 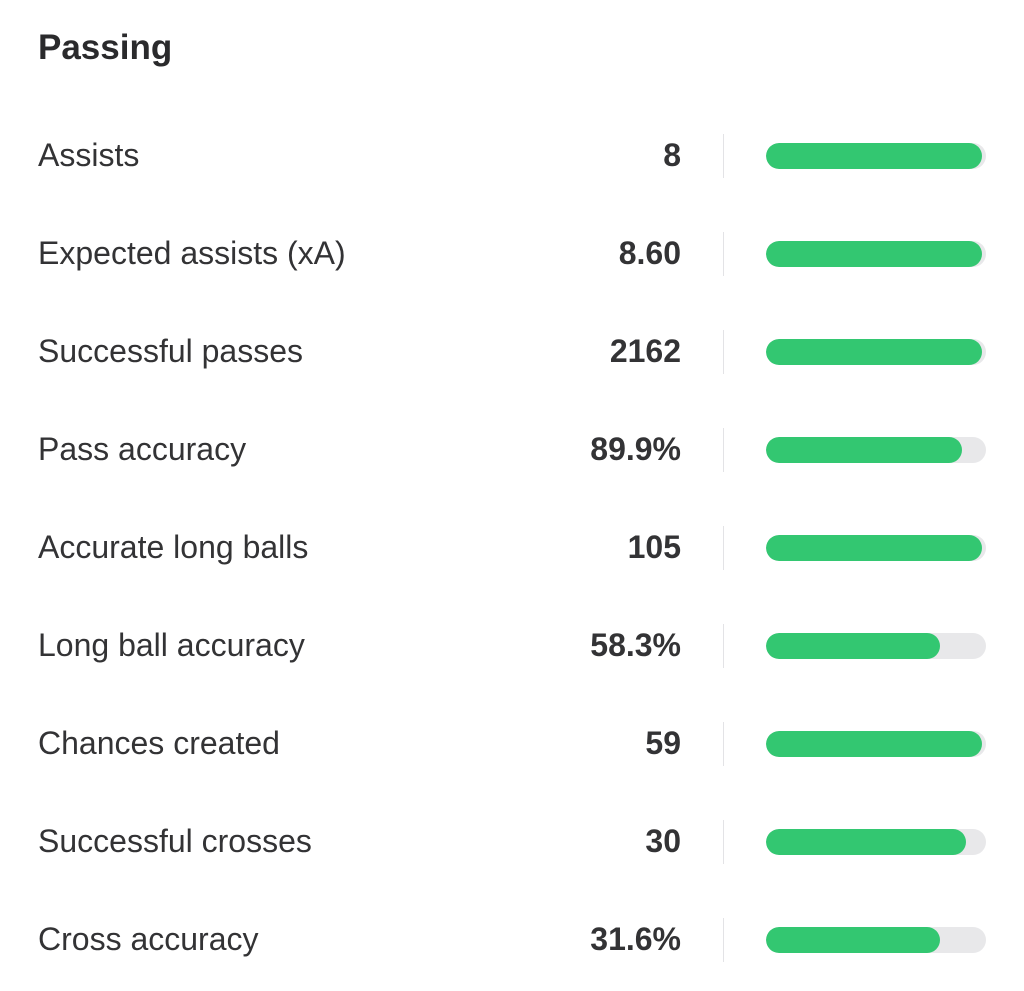 I want to click on stat-value: 59, so click(x=663, y=743).